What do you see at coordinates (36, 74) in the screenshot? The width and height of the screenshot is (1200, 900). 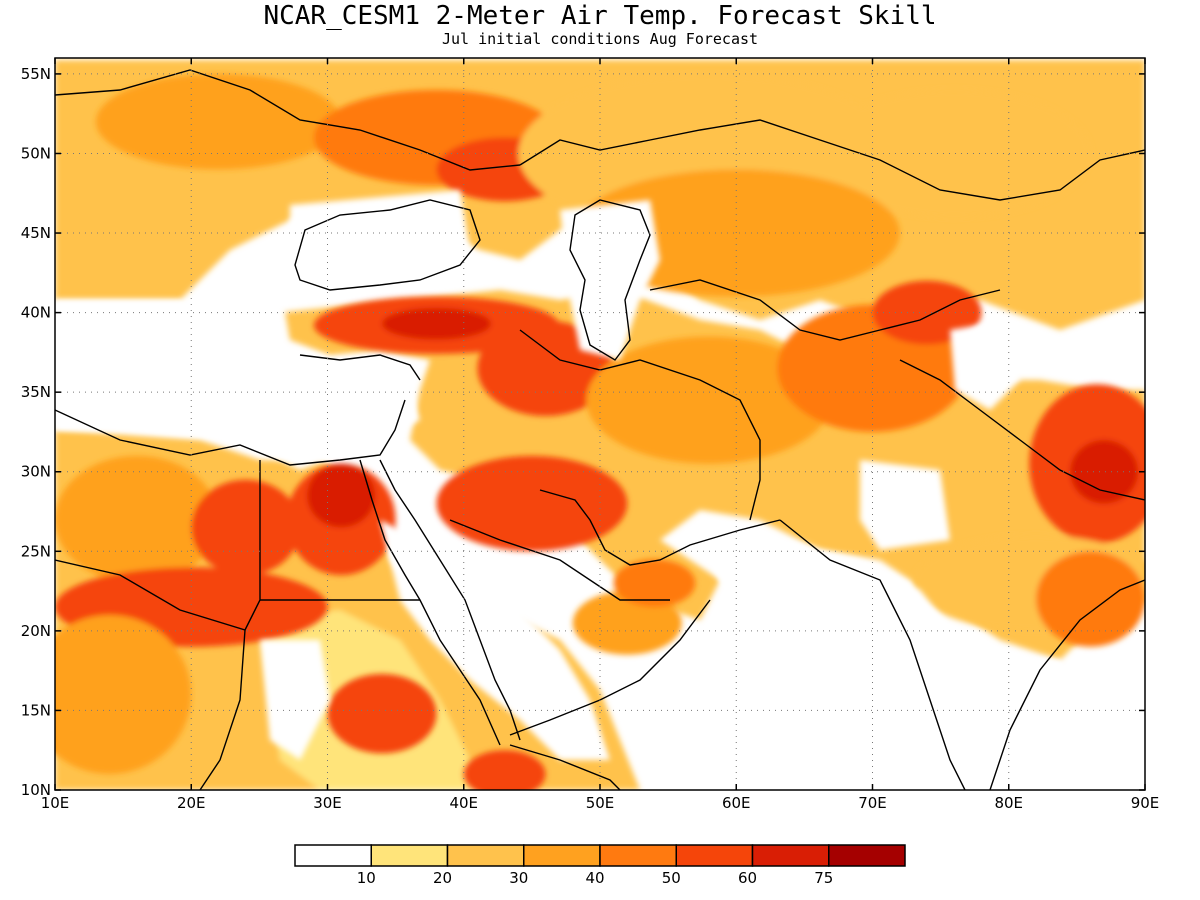 I see `lat-tick-label: 55N` at bounding box center [36, 74].